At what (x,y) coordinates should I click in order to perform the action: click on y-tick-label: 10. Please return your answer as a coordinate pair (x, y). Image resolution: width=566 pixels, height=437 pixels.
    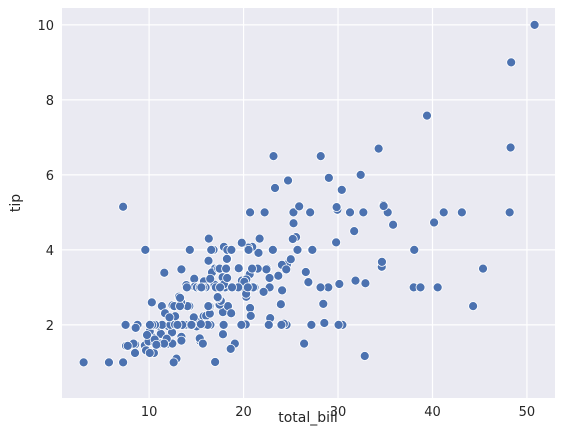
    Looking at the image, I should click on (45, 26).